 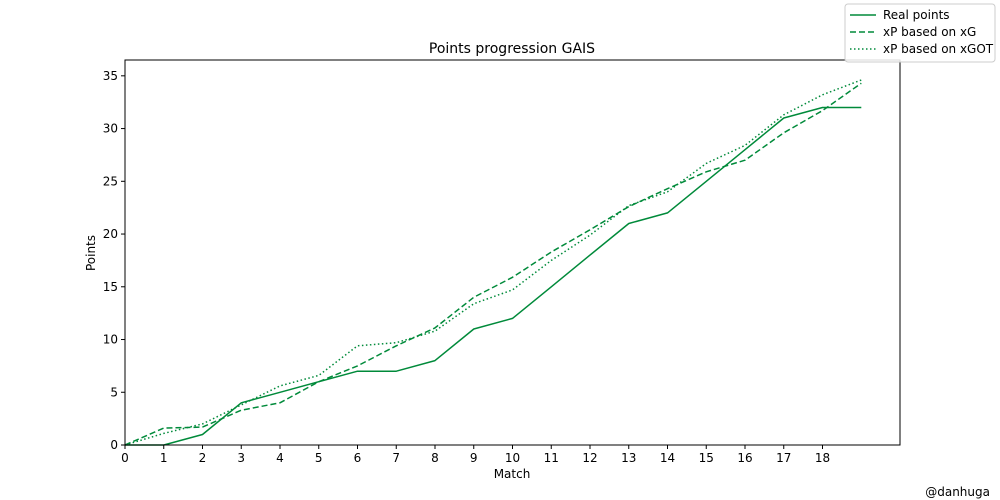 I want to click on x-tick-label: 4, so click(x=280, y=458).